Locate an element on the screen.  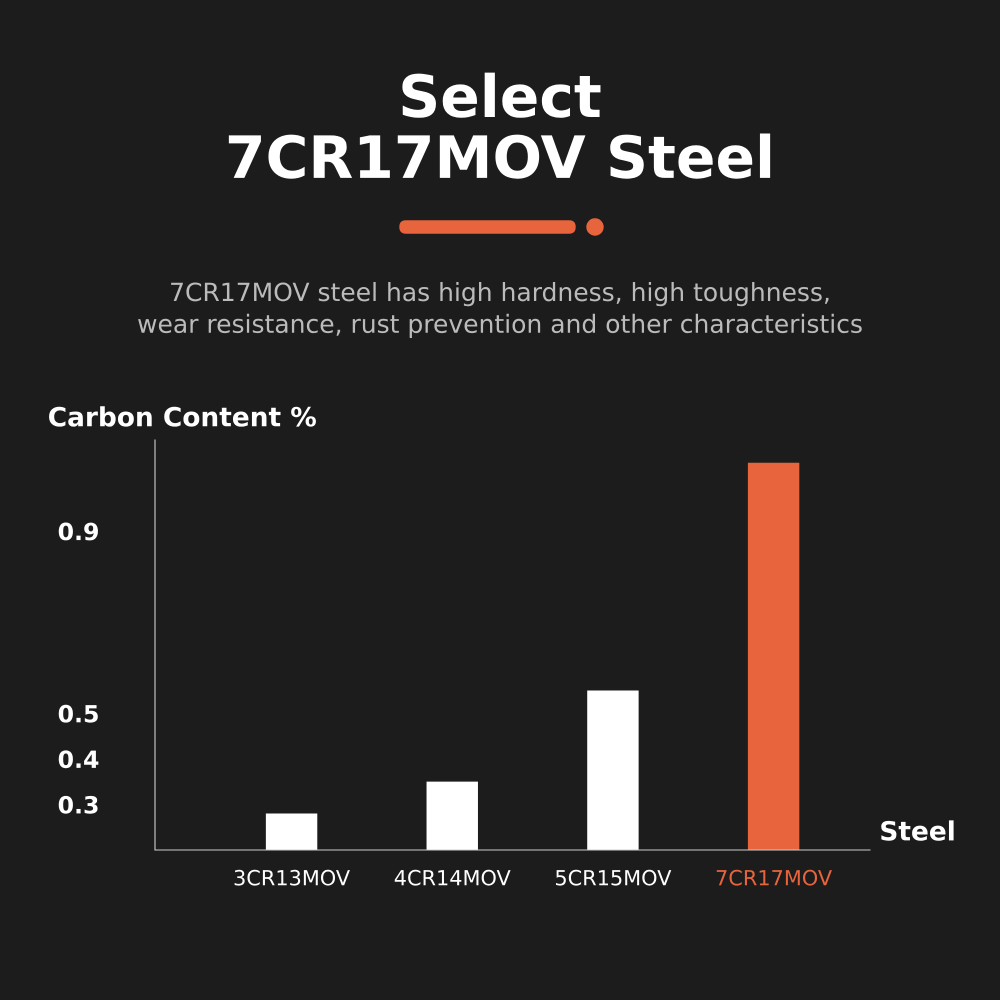
y-tick-label: 0.9 is located at coordinates (78, 531).